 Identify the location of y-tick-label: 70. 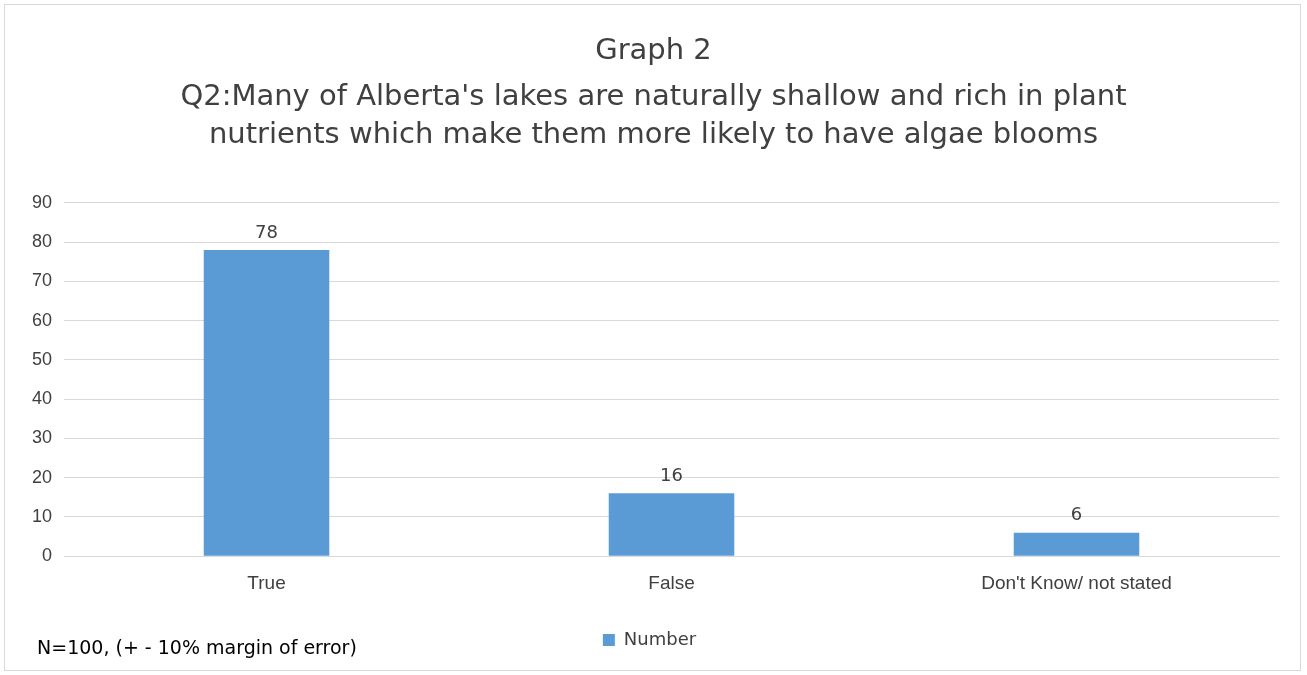
(42, 280).